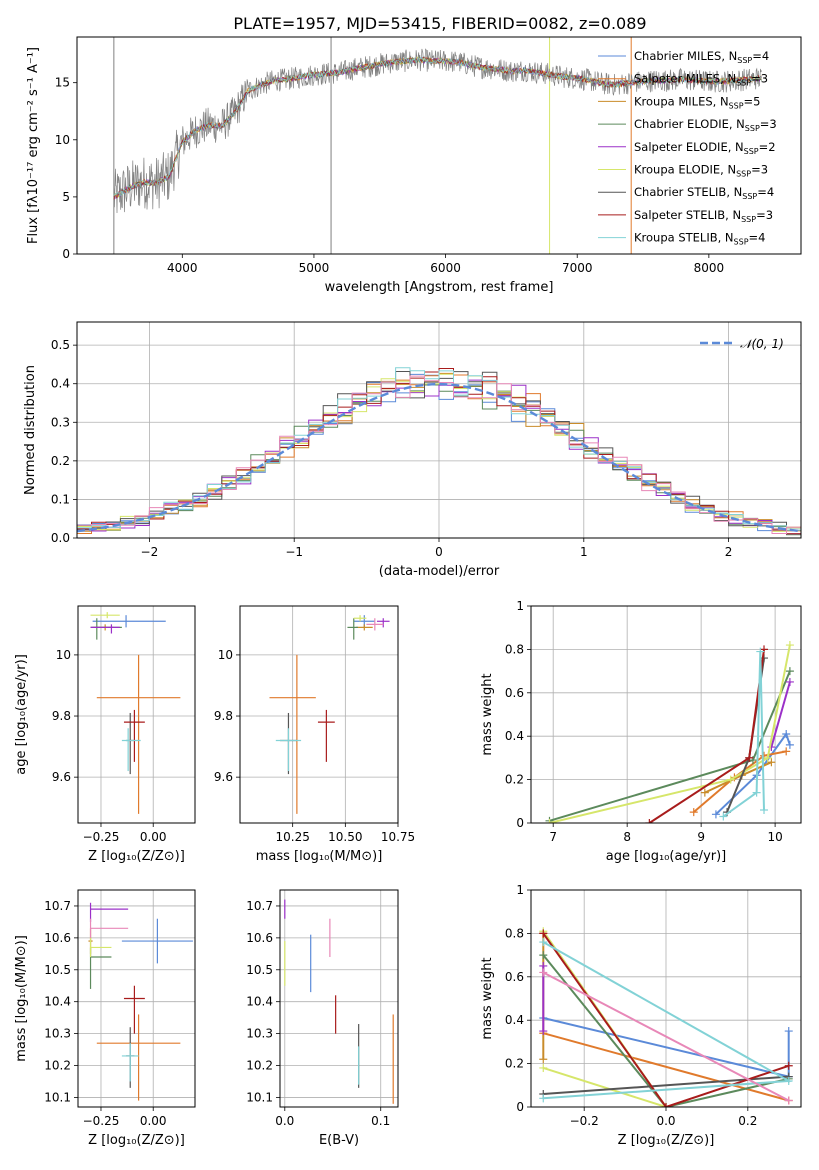  What do you see at coordinates (292, 837) in the screenshot?
I see `x-tick-label: 10.25` at bounding box center [292, 837].